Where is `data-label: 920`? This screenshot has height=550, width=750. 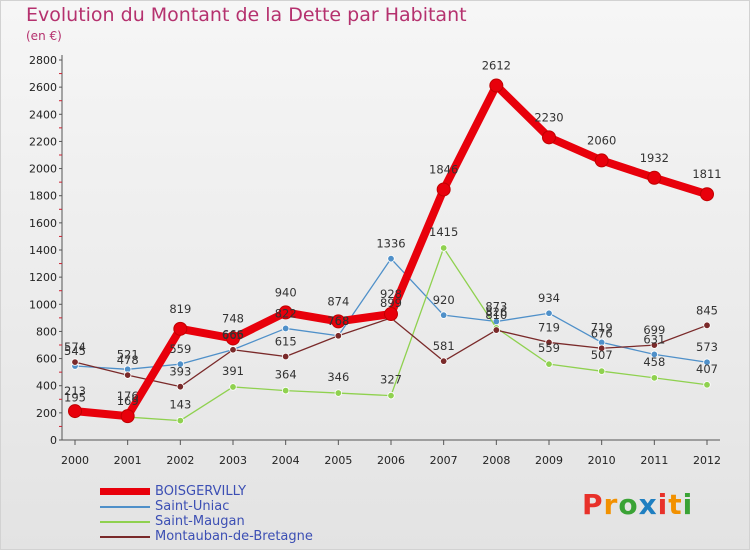
data-label: 920 is located at coordinates (444, 300).